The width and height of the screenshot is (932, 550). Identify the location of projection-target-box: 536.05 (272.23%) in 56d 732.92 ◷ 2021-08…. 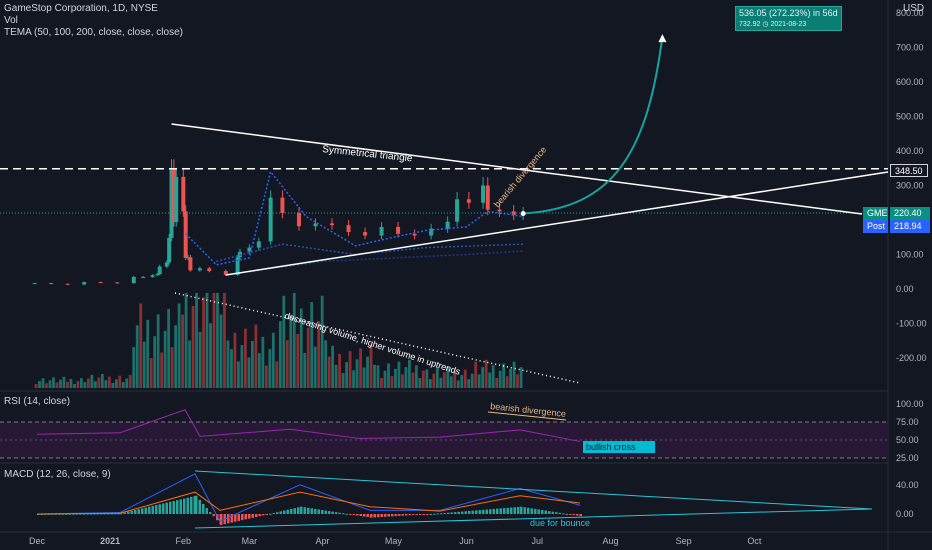
(788, 18).